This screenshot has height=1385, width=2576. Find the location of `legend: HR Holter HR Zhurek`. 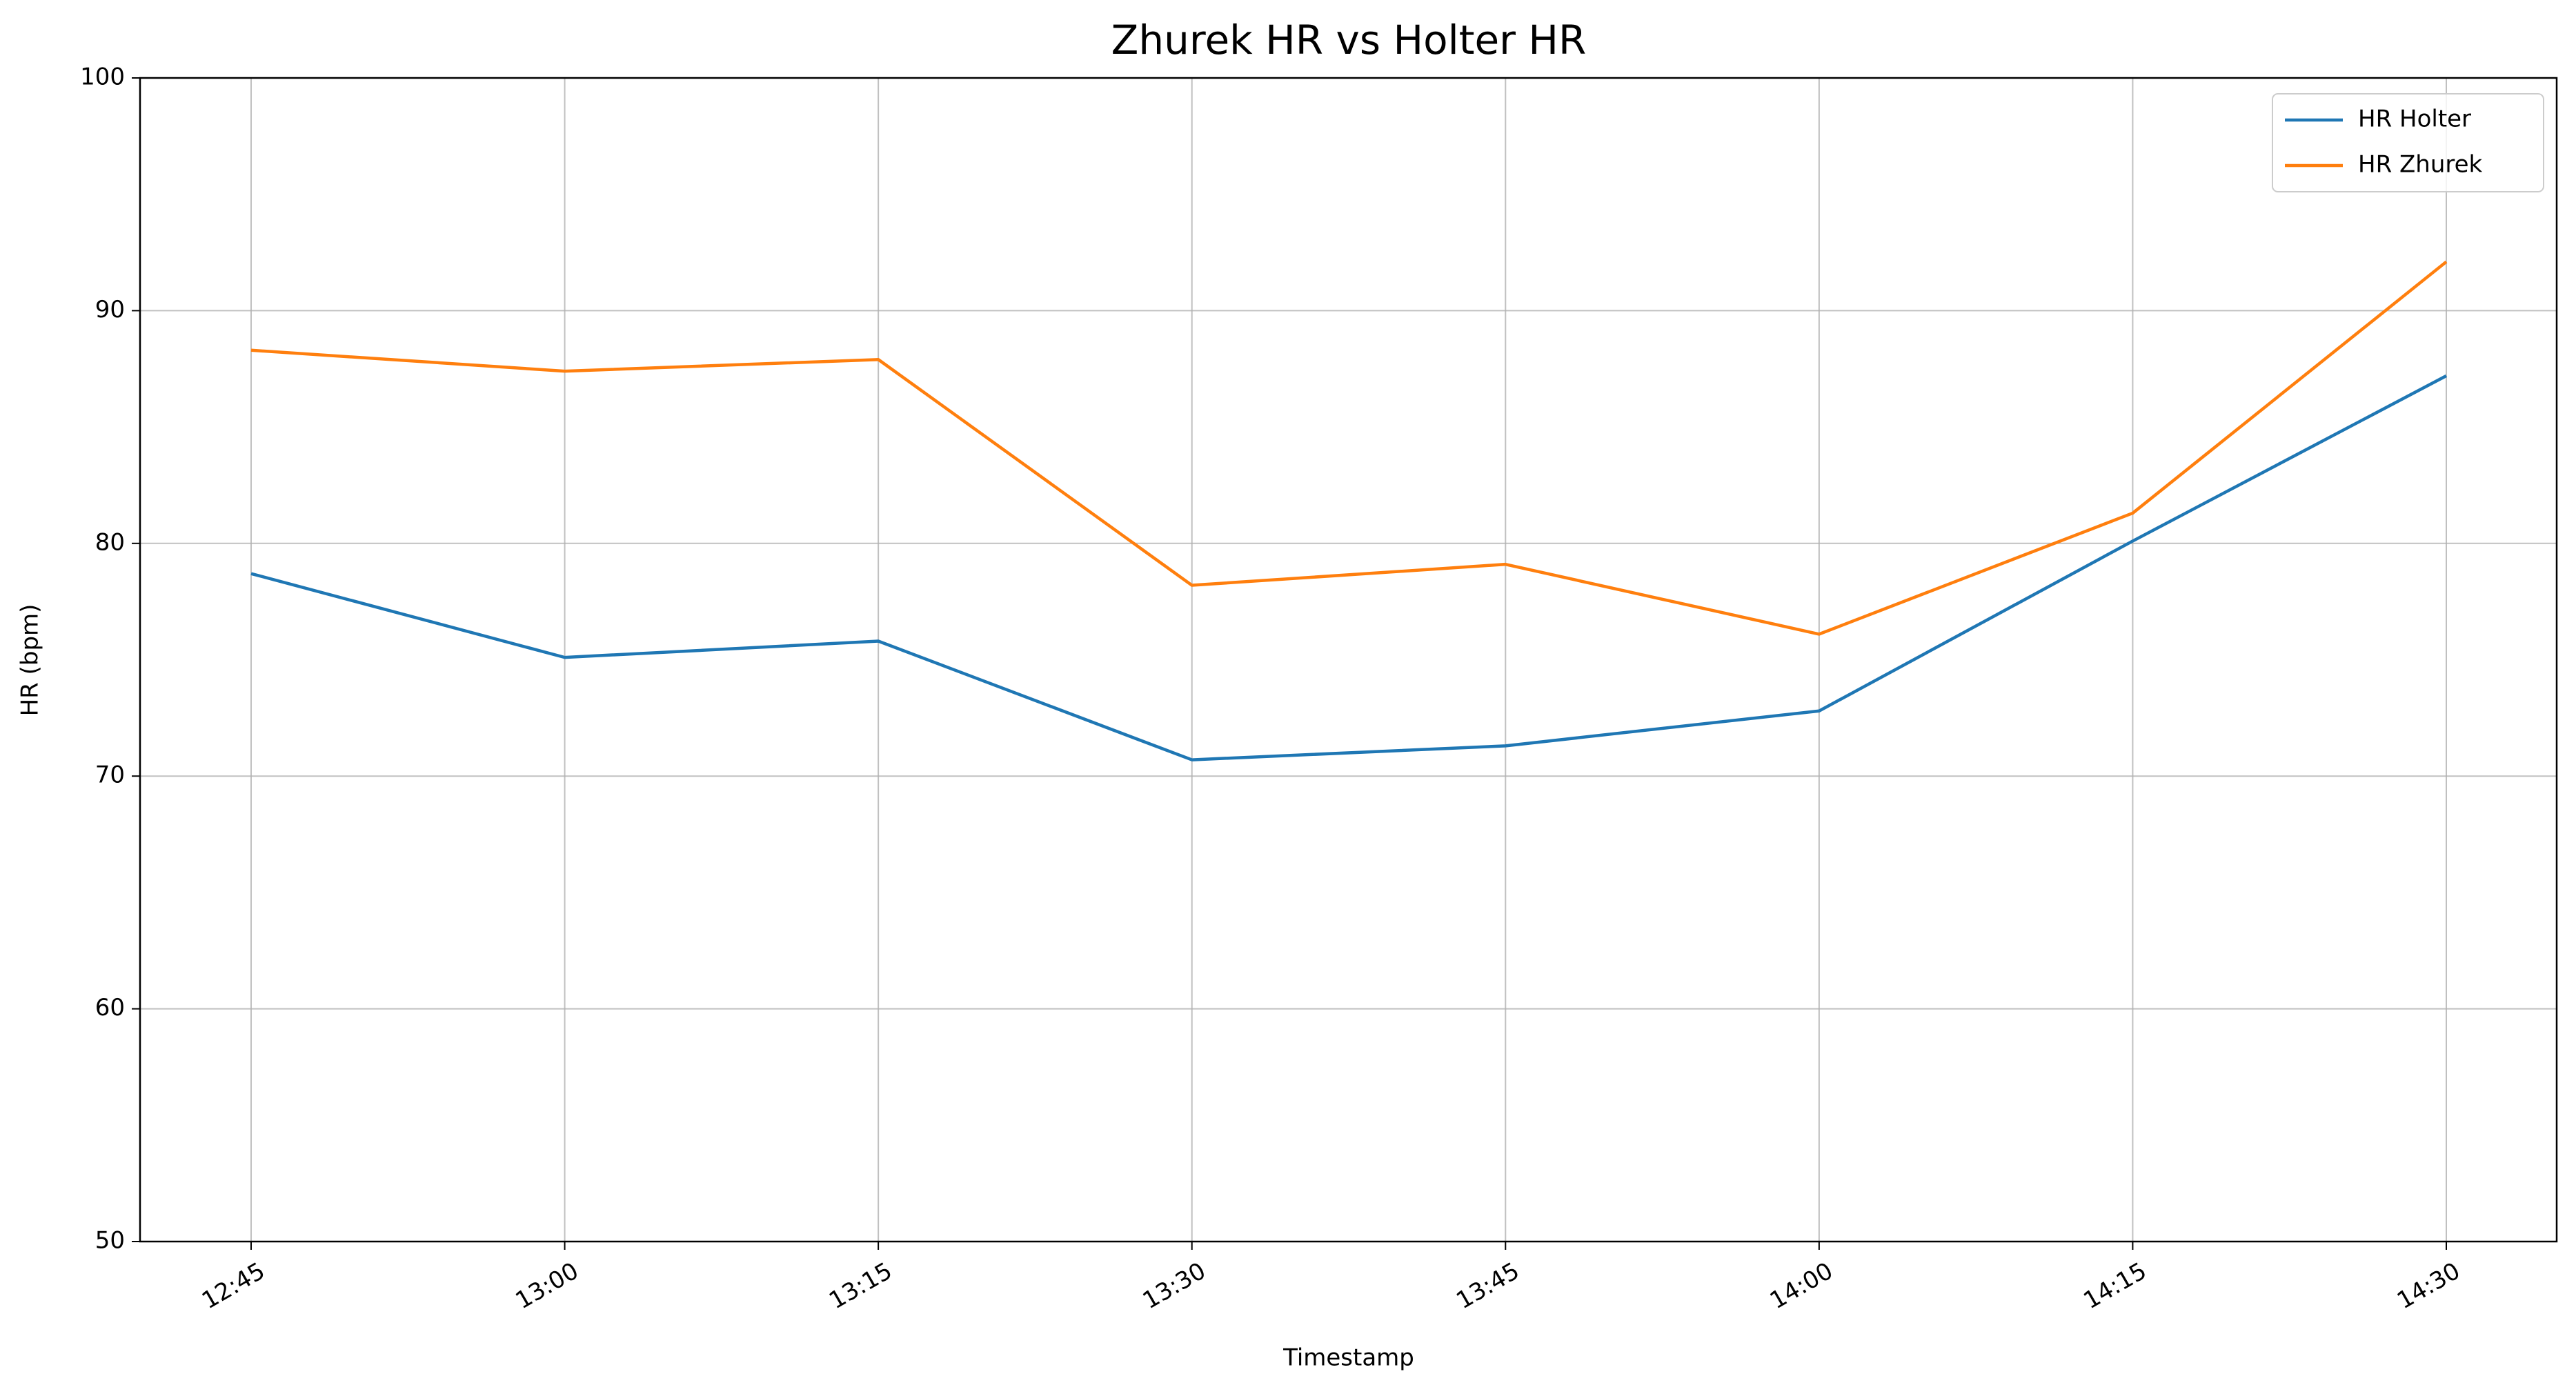

legend: HR Holter HR Zhurek is located at coordinates (2408, 142).